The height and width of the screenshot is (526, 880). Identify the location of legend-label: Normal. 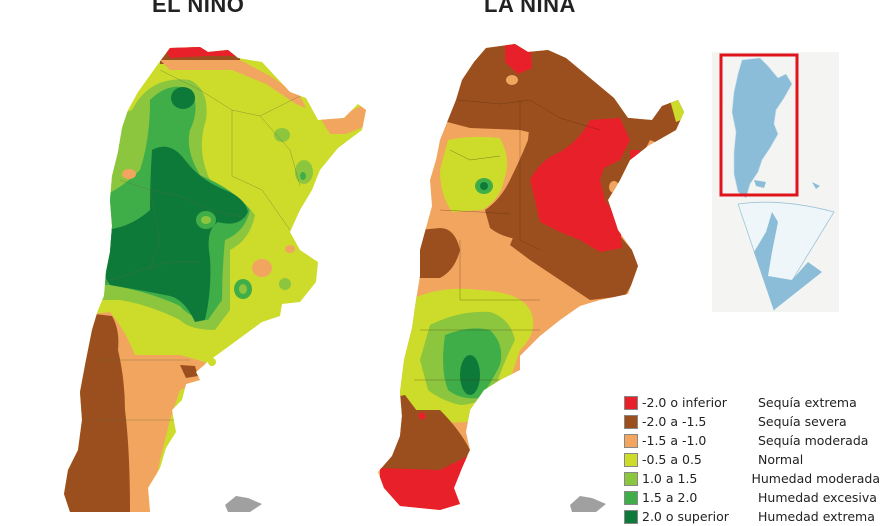
(781, 459).